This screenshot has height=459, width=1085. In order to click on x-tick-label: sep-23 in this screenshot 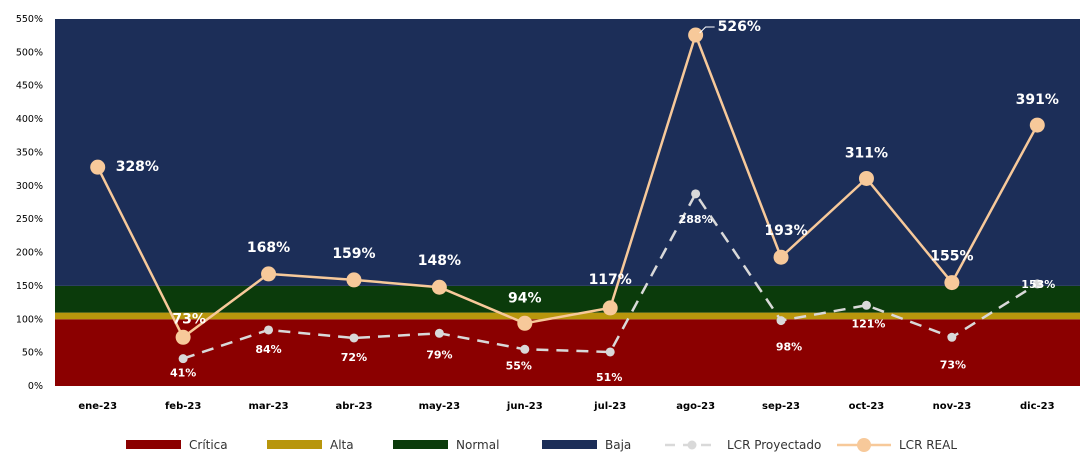, I will do `click(781, 406)`.